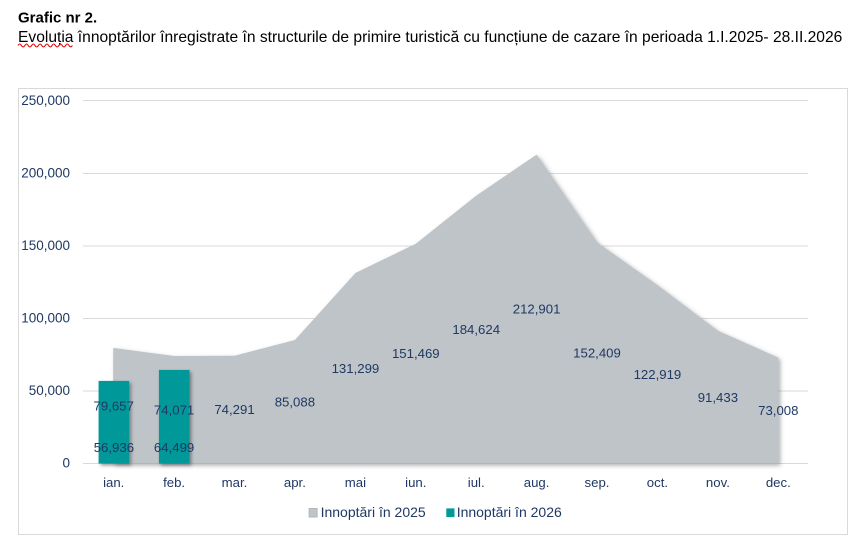  What do you see at coordinates (356, 368) in the screenshot?
I see `svg-text: 131,299` at bounding box center [356, 368].